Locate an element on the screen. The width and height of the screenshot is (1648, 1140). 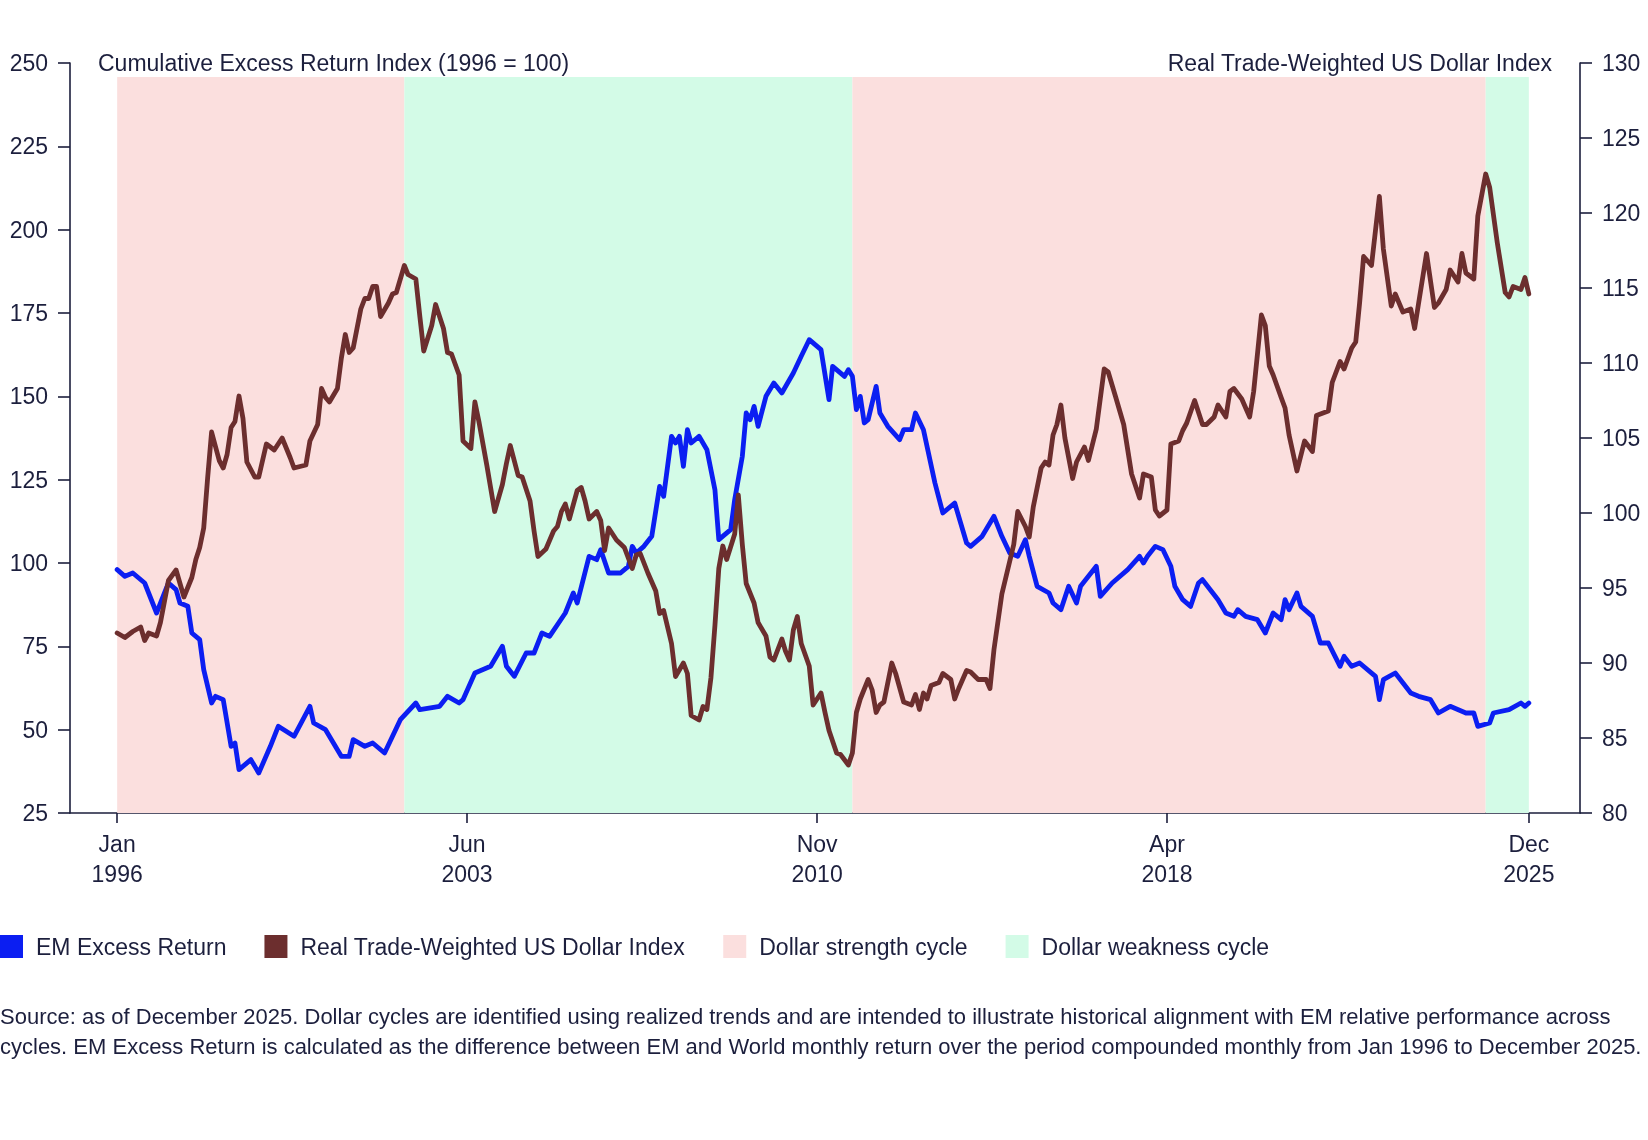
legend-label: Real Trade-Weighted US Dollar Index is located at coordinates (493, 946).